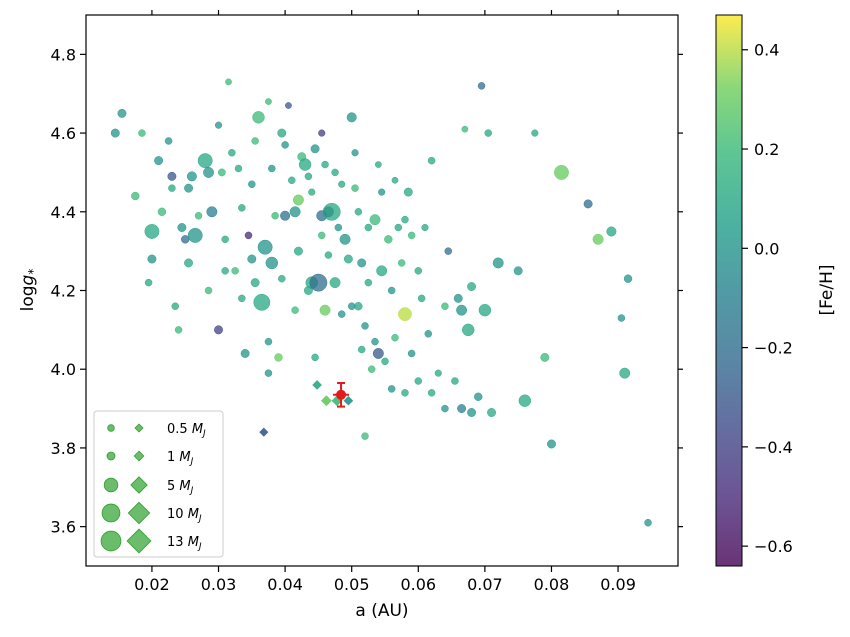  I want to click on legend-label: 10 MJ, so click(184, 515).